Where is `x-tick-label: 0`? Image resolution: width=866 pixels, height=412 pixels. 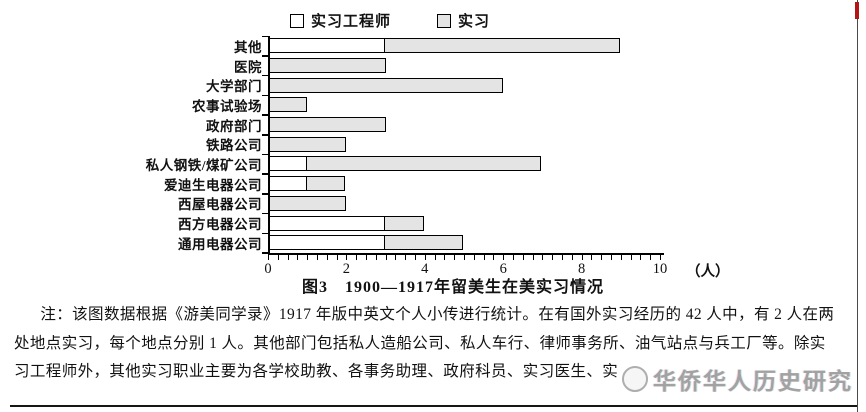 x-tick-label: 0 is located at coordinates (268, 268).